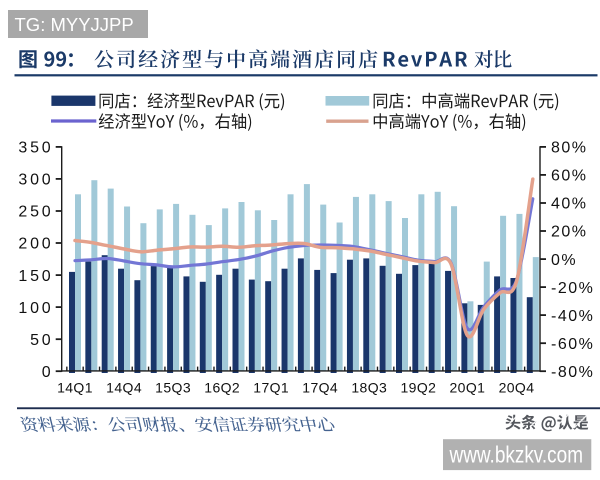 The image size is (600, 480). I want to click on svg-text: 60%, so click(569, 176).